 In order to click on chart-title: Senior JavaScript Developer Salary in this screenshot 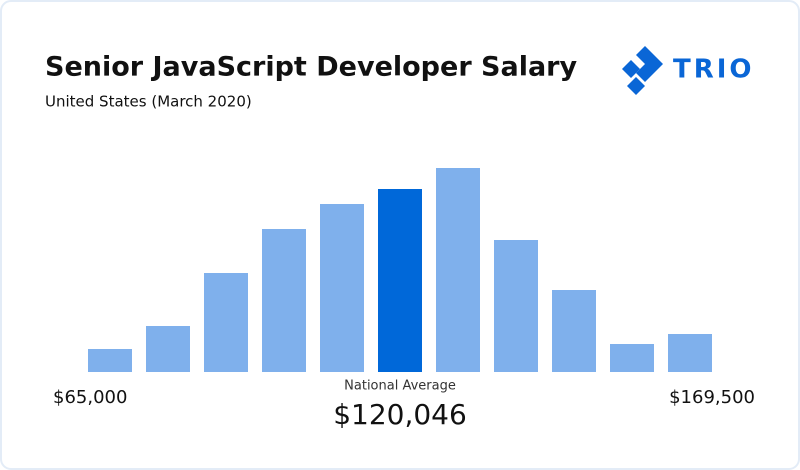, I will do `click(311, 67)`.